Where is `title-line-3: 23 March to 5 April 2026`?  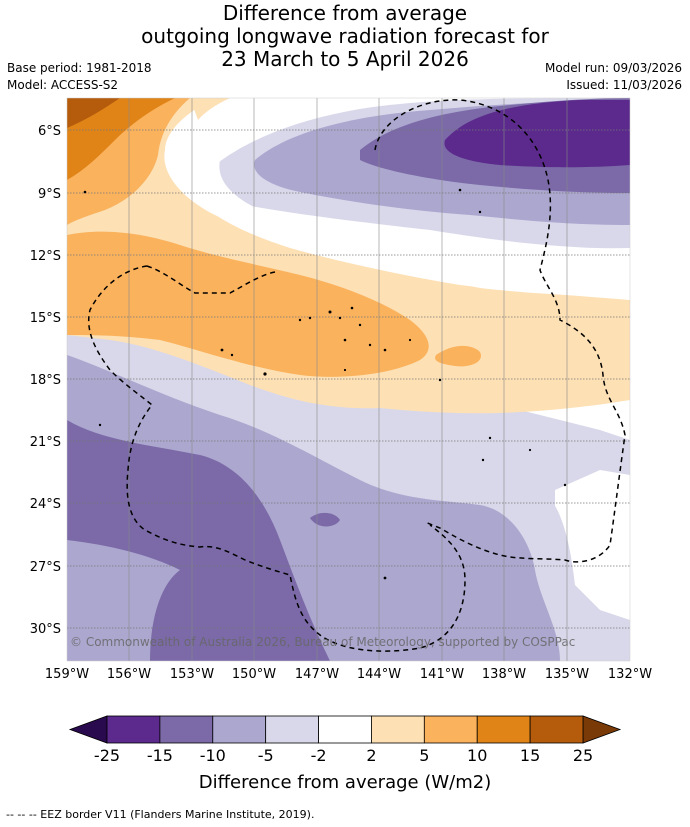
title-line-3: 23 March to 5 April 2026 is located at coordinates (345, 59).